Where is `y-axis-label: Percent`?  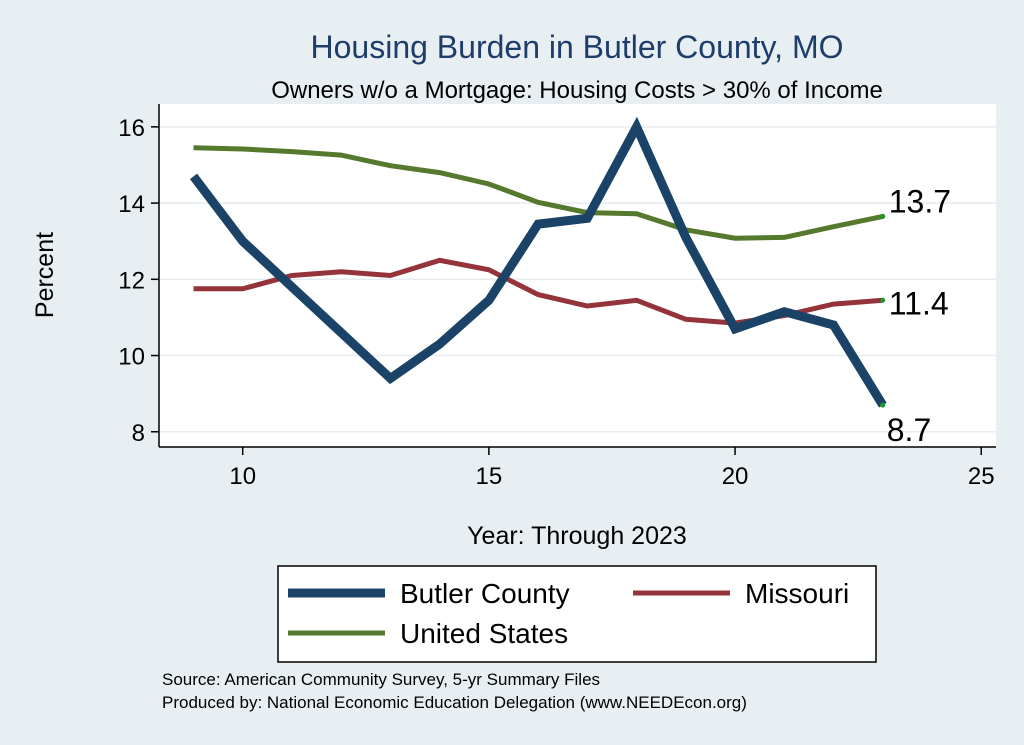
y-axis-label: Percent is located at coordinates (45, 275).